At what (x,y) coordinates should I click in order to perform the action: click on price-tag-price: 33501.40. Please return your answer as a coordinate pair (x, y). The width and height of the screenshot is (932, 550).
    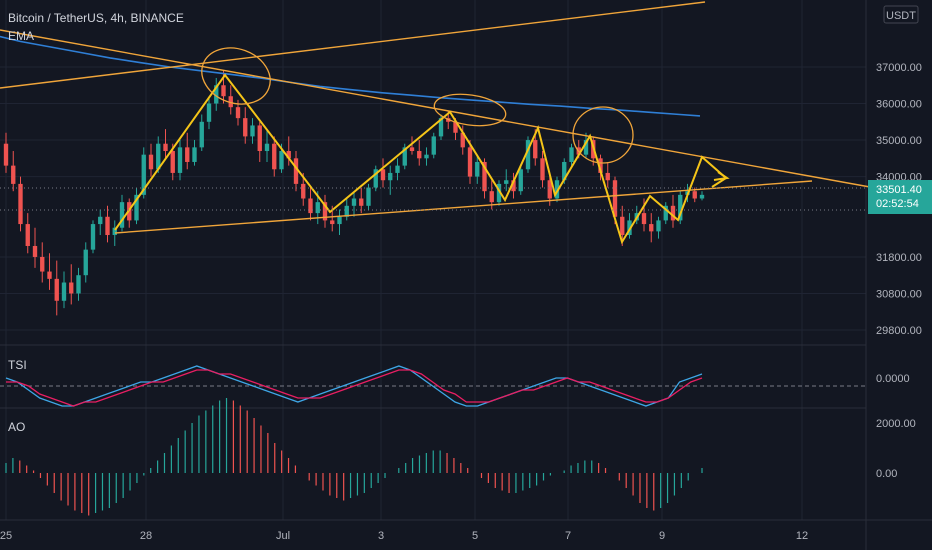
    Looking at the image, I should click on (899, 190).